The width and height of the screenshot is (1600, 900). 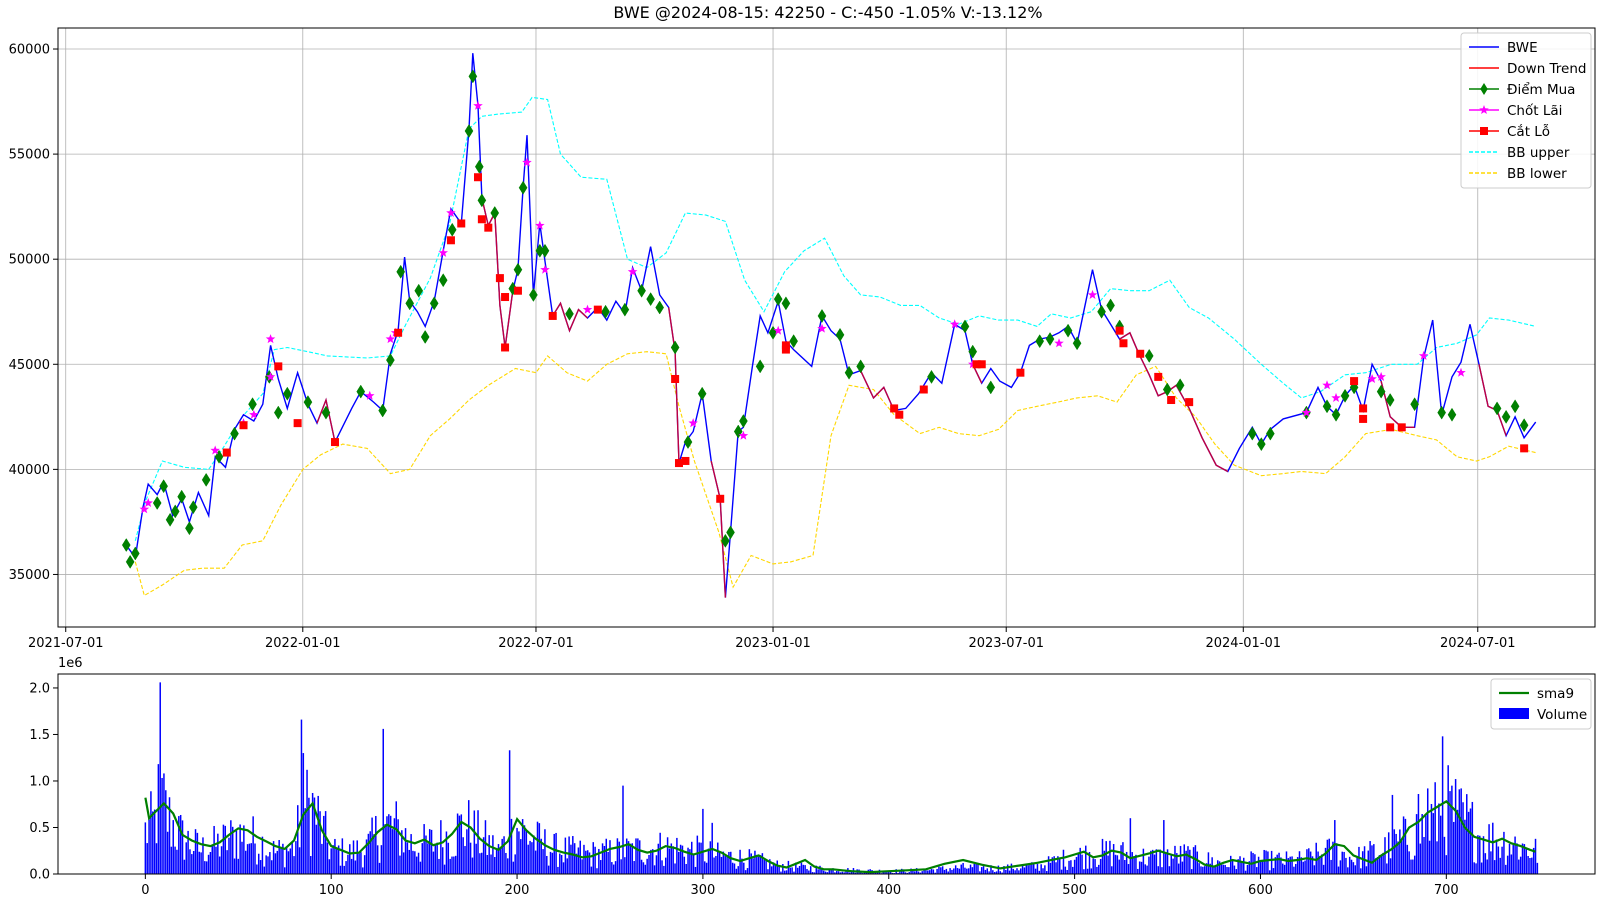 What do you see at coordinates (1074, 890) in the screenshot?
I see `volume-x-tick-label: 500` at bounding box center [1074, 890].